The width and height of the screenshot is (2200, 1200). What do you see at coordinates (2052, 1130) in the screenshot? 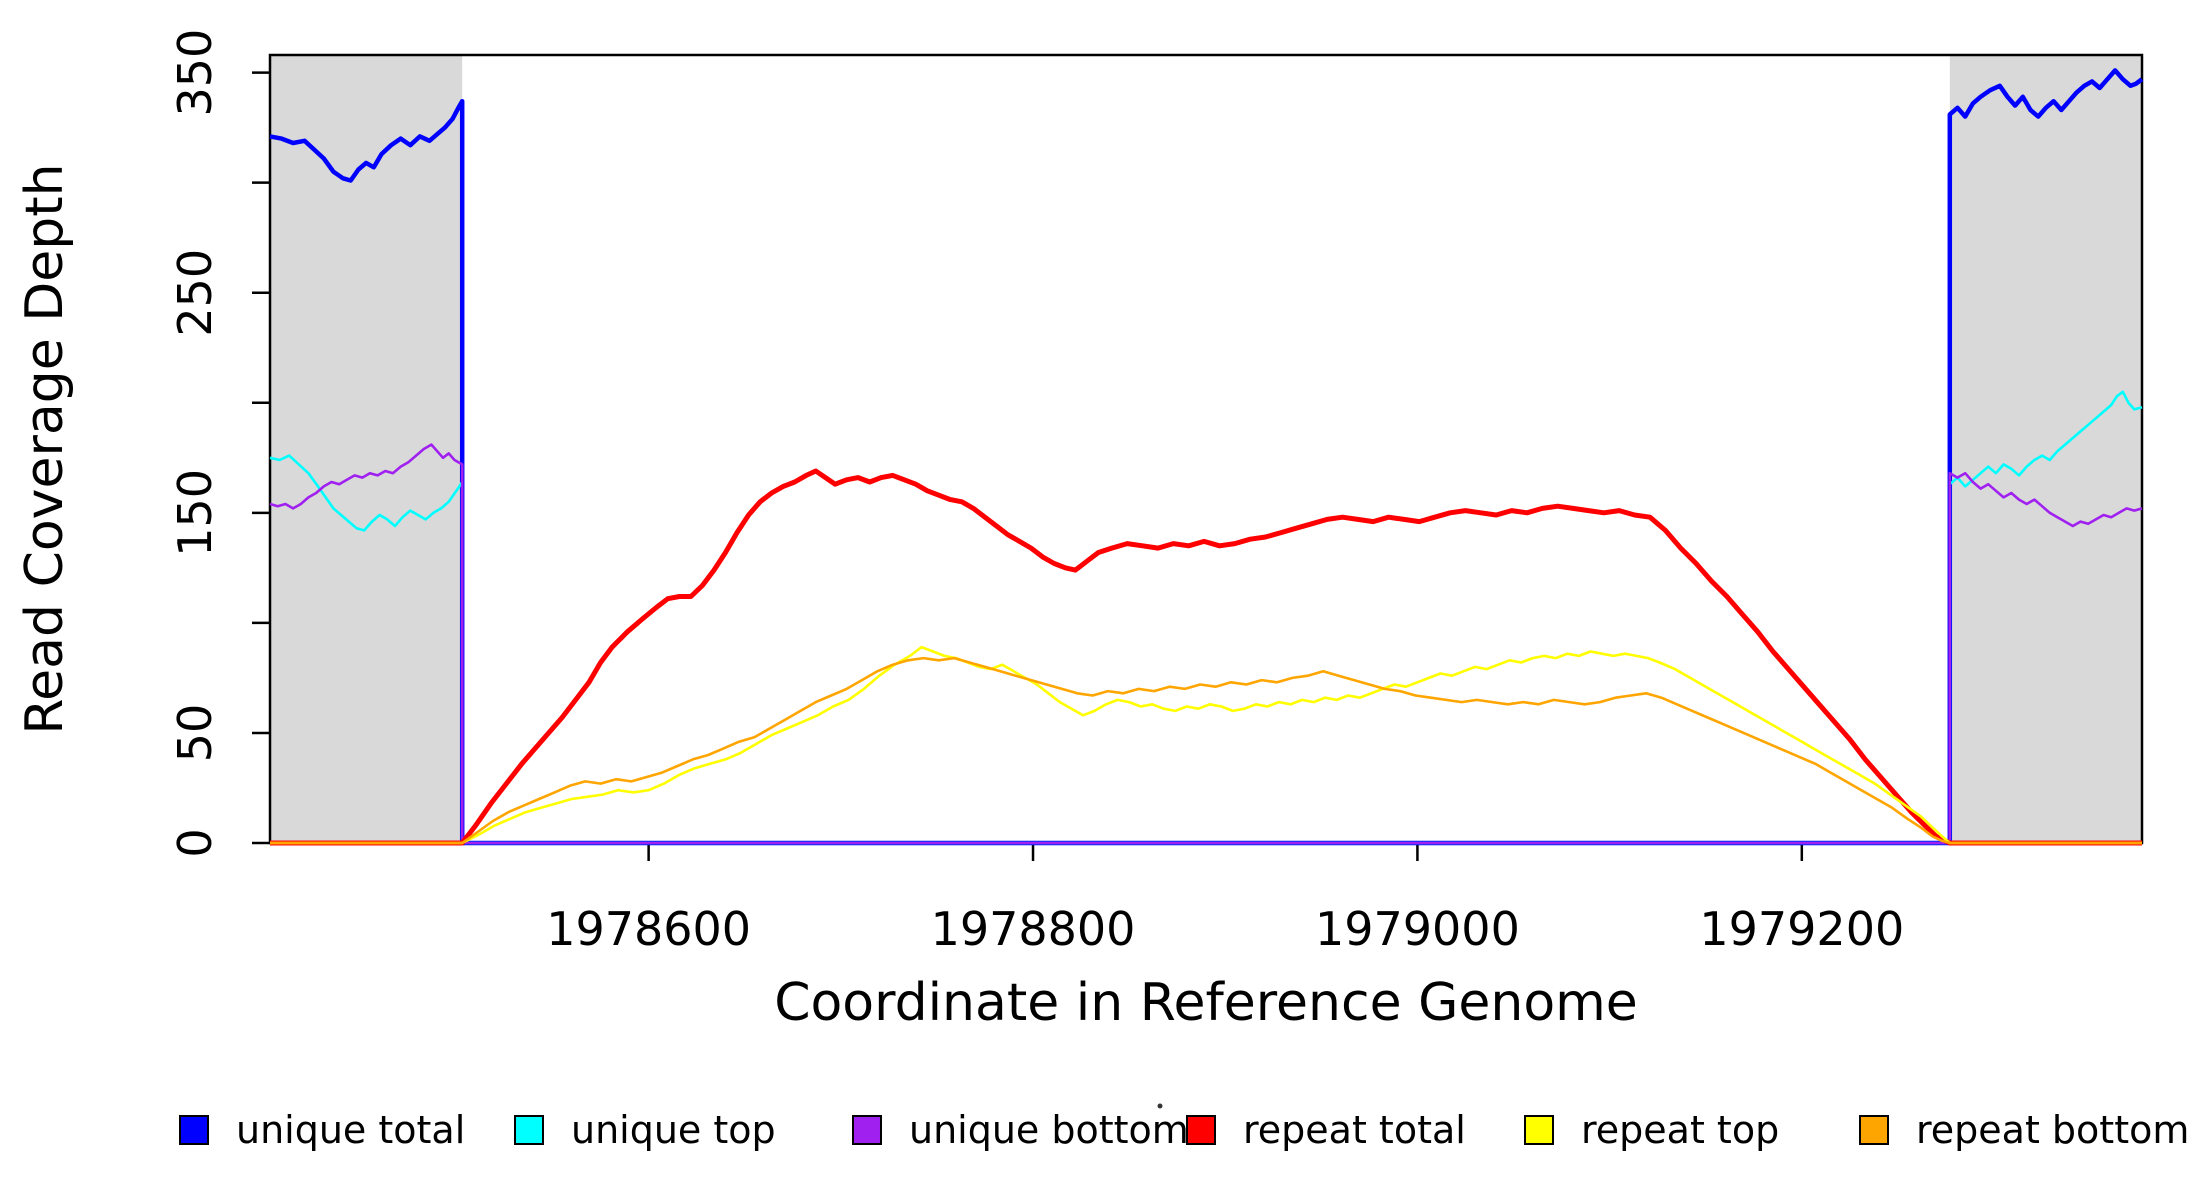
I see `legend-label: repeat bottom` at bounding box center [2052, 1130].